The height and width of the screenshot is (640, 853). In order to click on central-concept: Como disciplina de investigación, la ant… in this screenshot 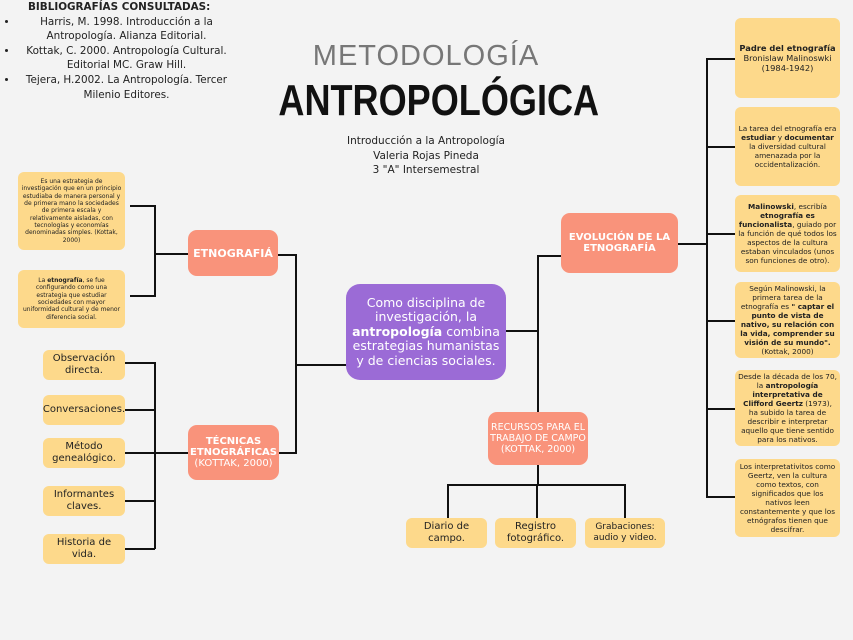, I will do `click(426, 332)`.